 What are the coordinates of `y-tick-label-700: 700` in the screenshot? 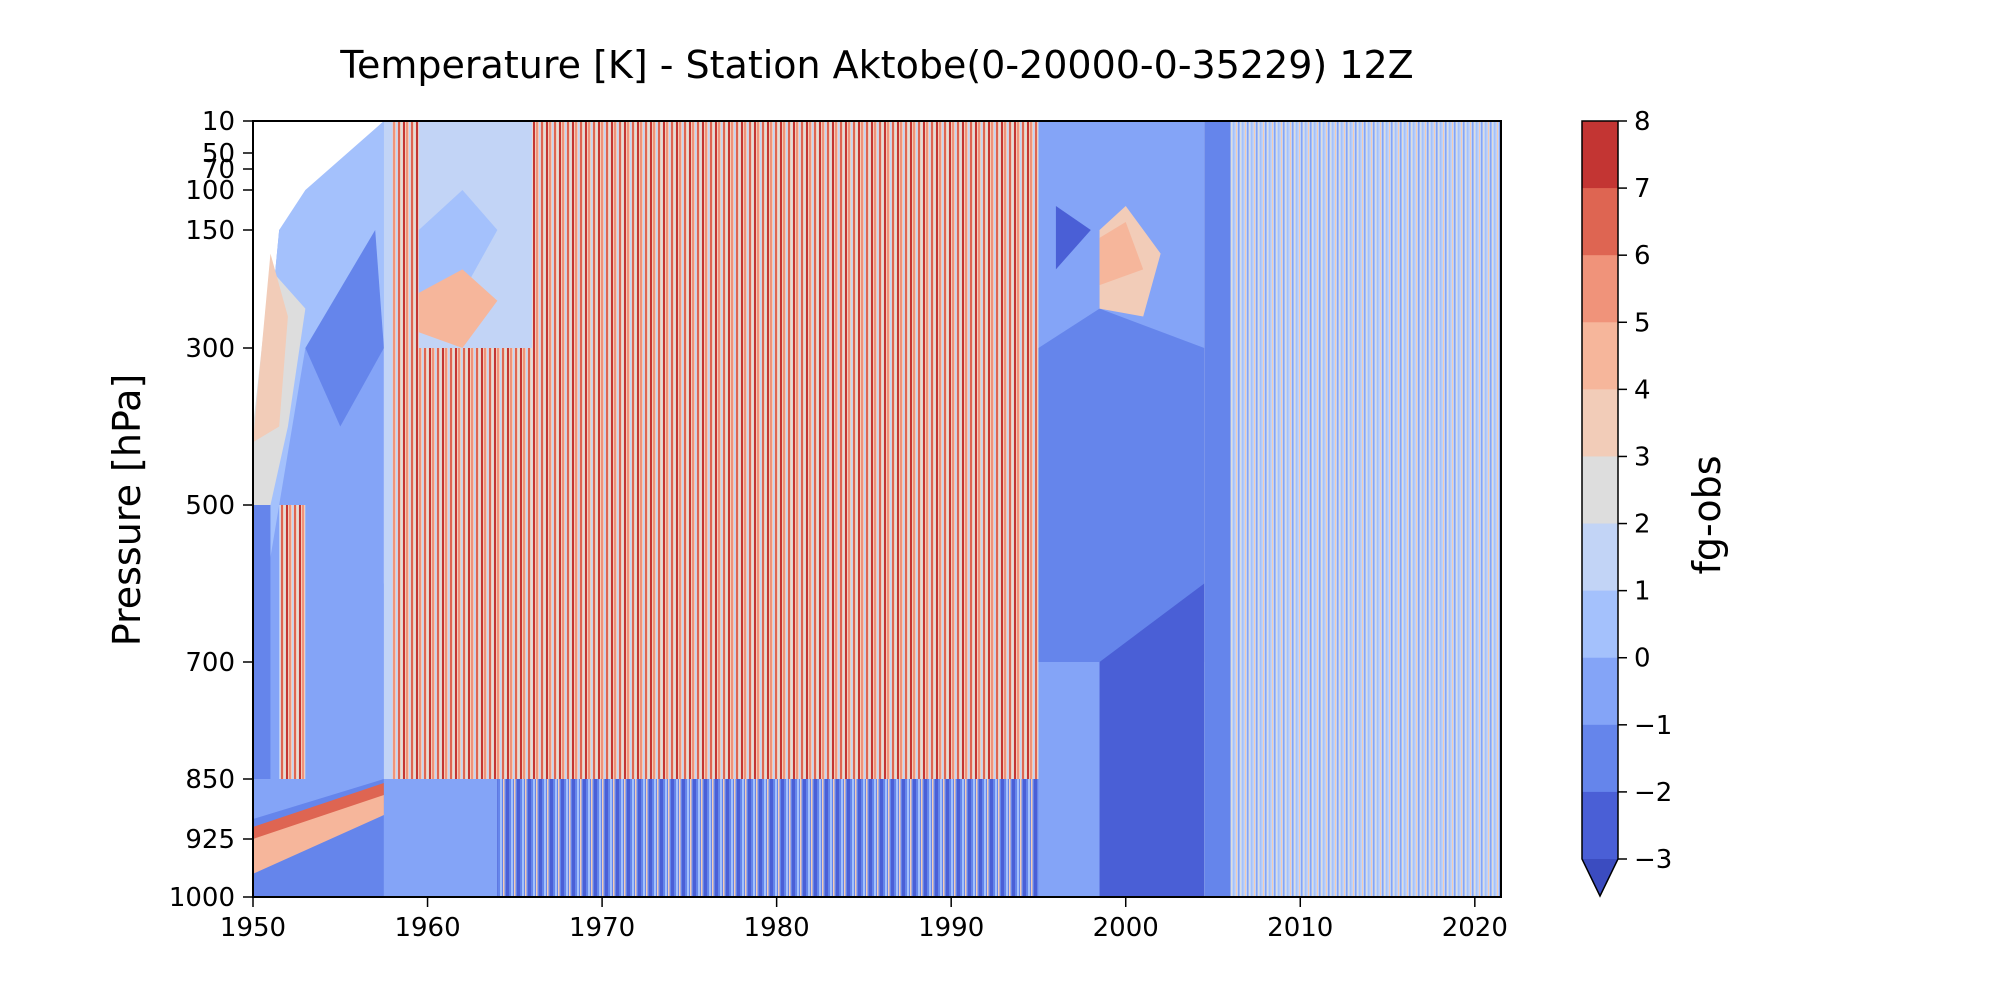 It's located at (210, 663).